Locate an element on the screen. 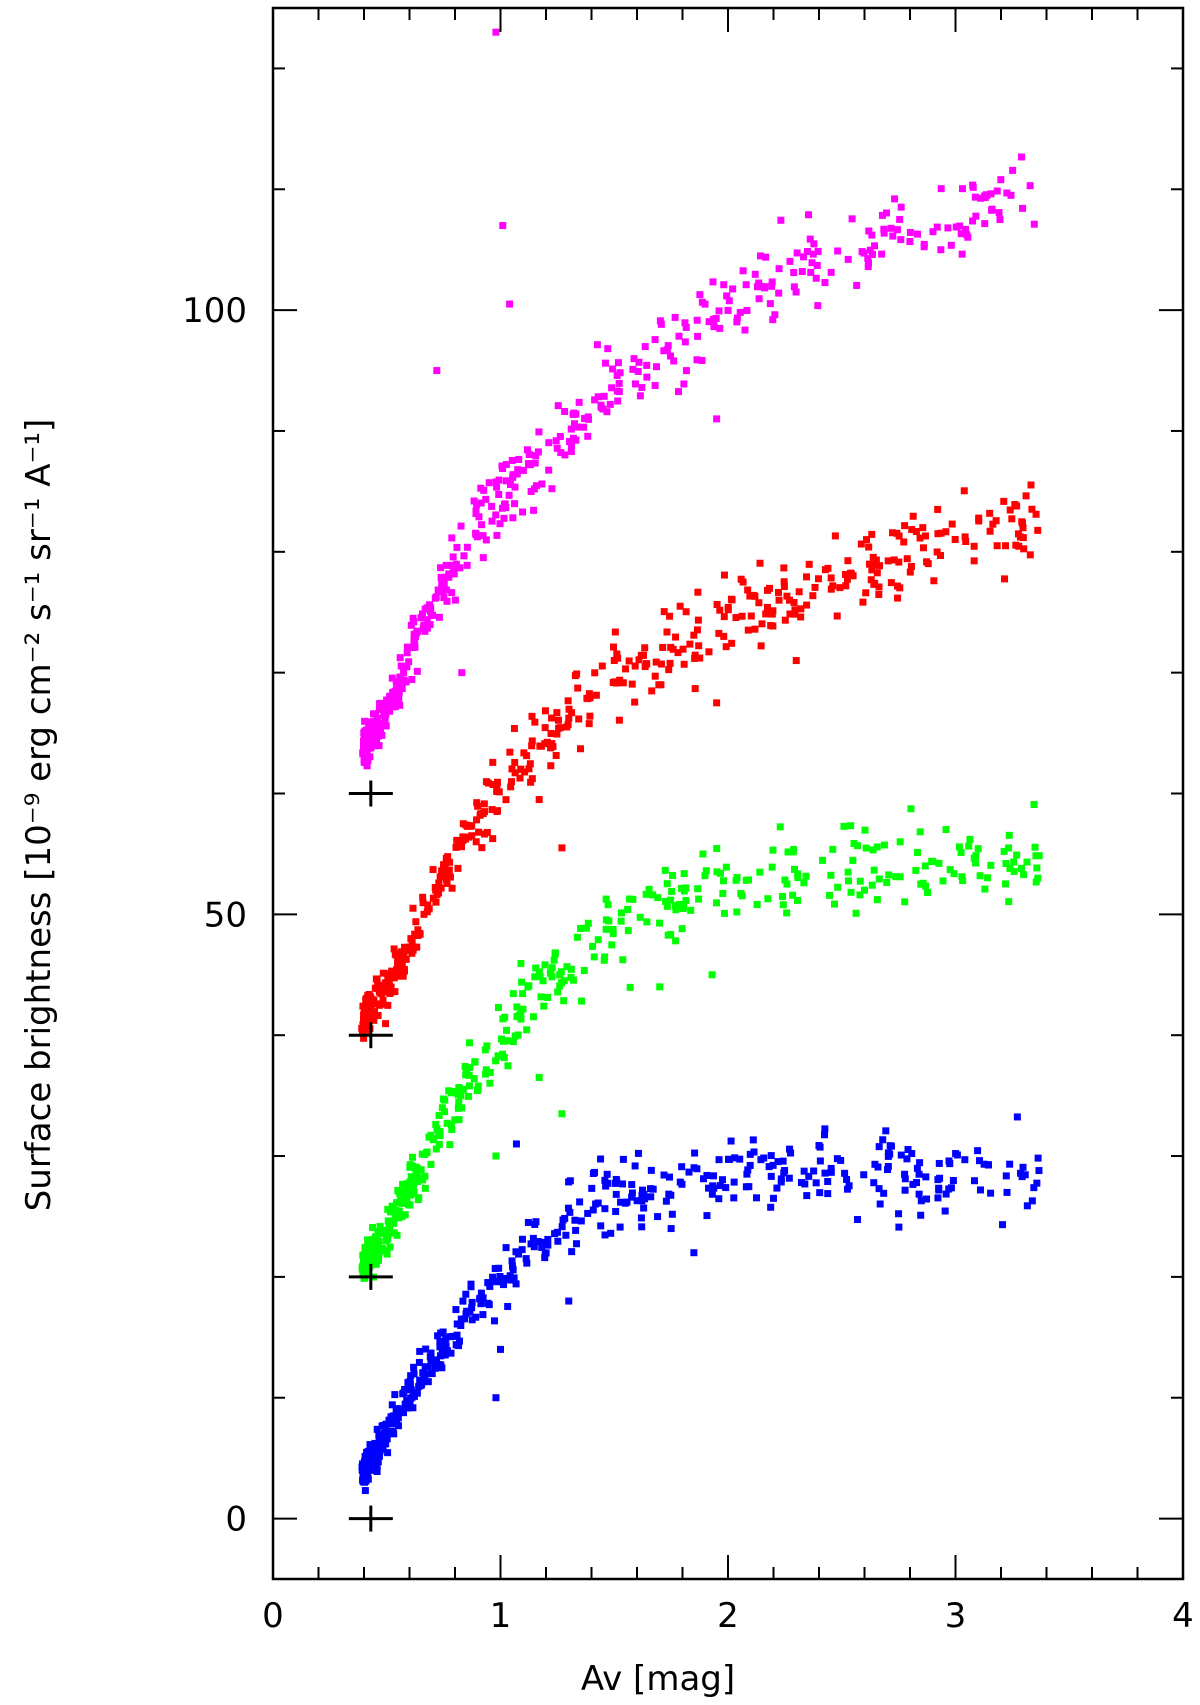  y-tick-label: 100 is located at coordinates (214, 311).